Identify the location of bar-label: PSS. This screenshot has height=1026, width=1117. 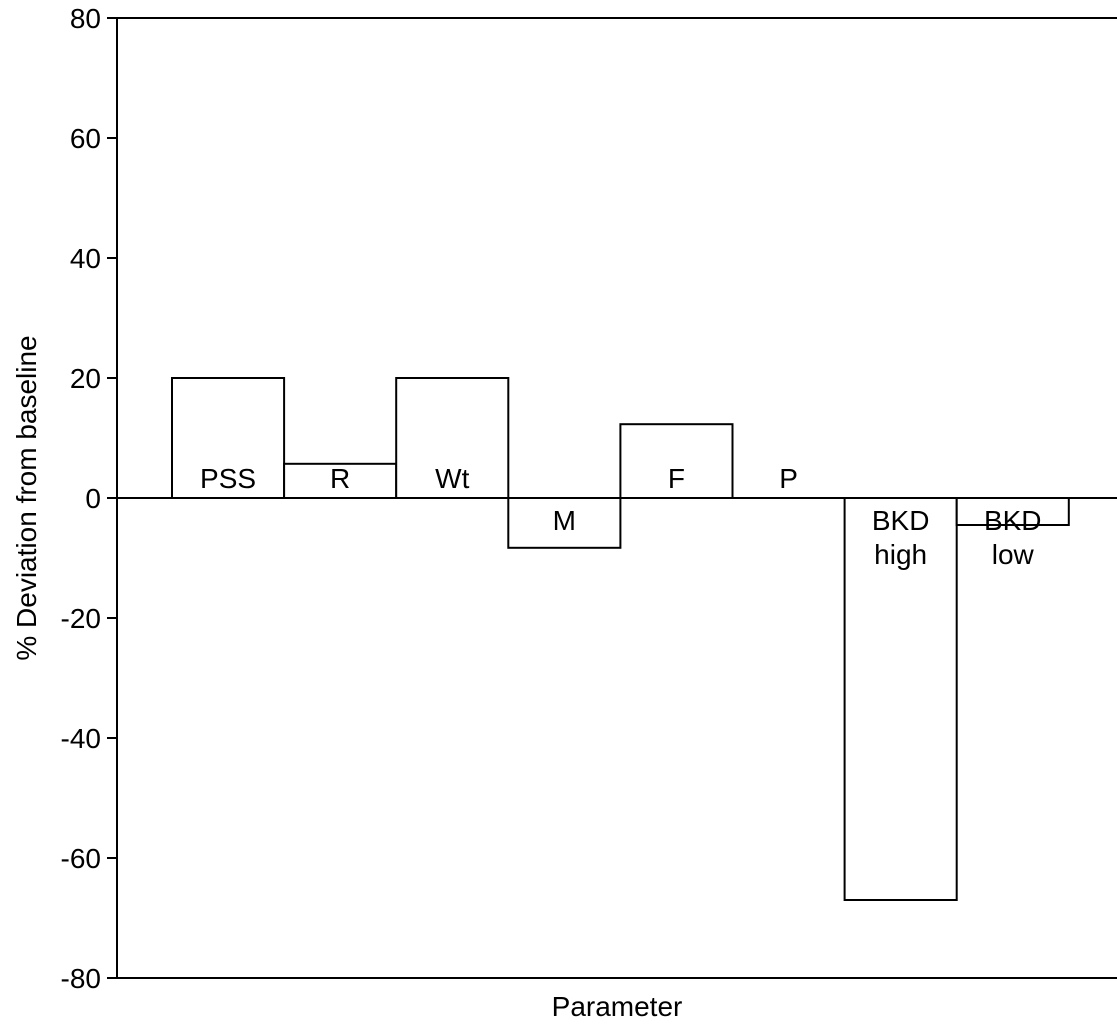
(228, 478).